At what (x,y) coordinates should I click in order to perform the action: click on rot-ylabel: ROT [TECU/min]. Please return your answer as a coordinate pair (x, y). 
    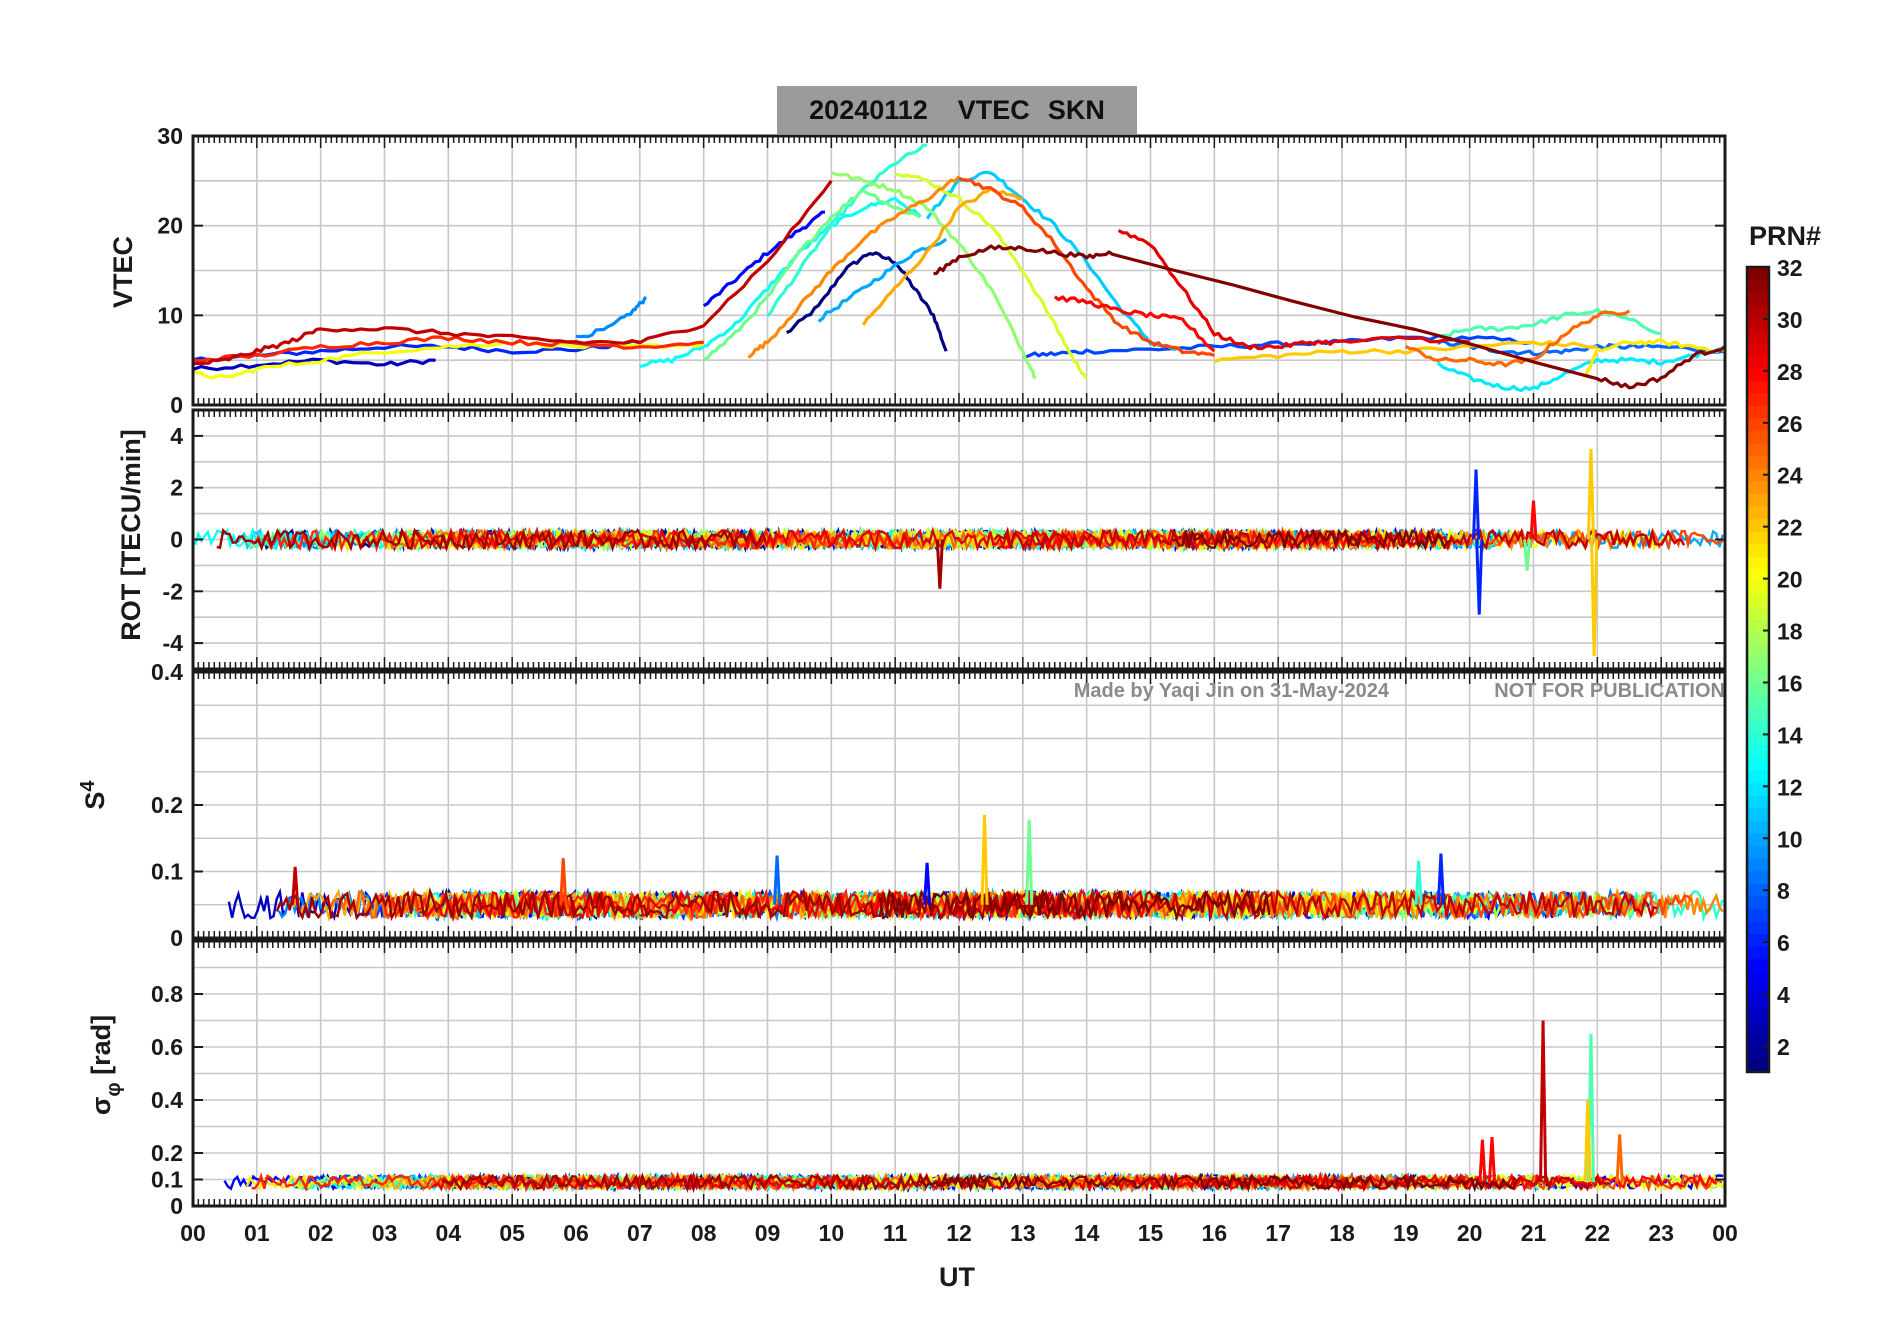
    Looking at the image, I should click on (131, 534).